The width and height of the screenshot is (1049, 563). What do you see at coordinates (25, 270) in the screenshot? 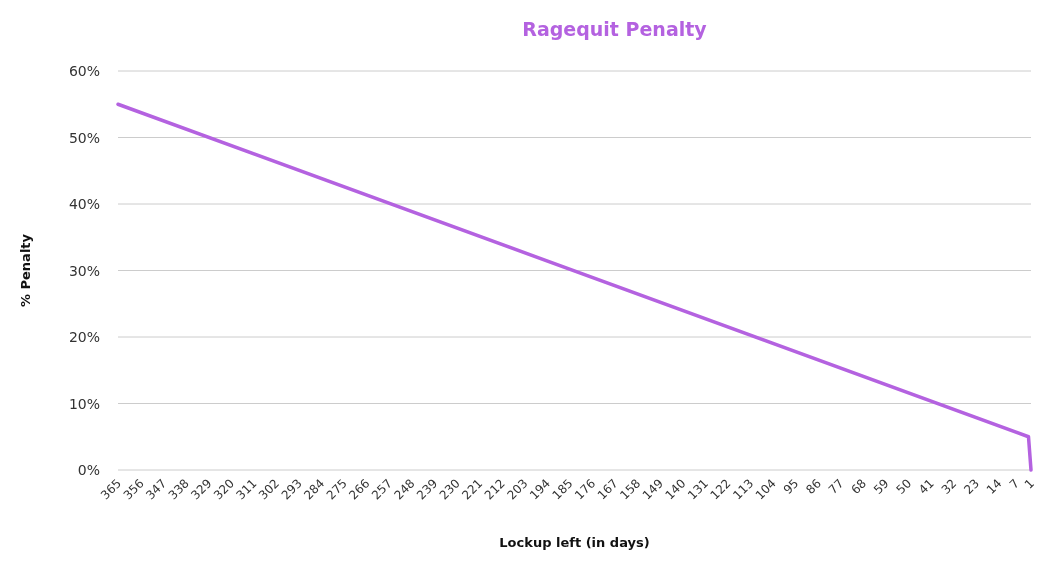
I see `y-axis-title: % Penalty` at bounding box center [25, 270].